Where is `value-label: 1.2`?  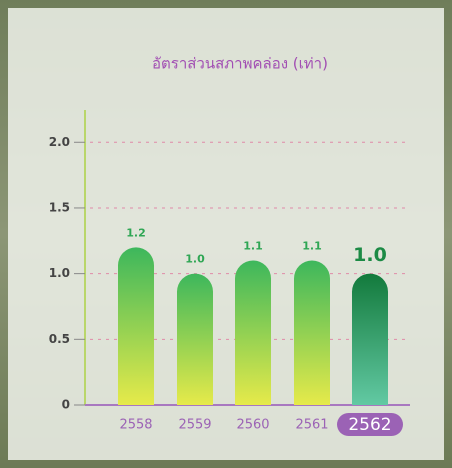
value-label: 1.2 is located at coordinates (136, 232).